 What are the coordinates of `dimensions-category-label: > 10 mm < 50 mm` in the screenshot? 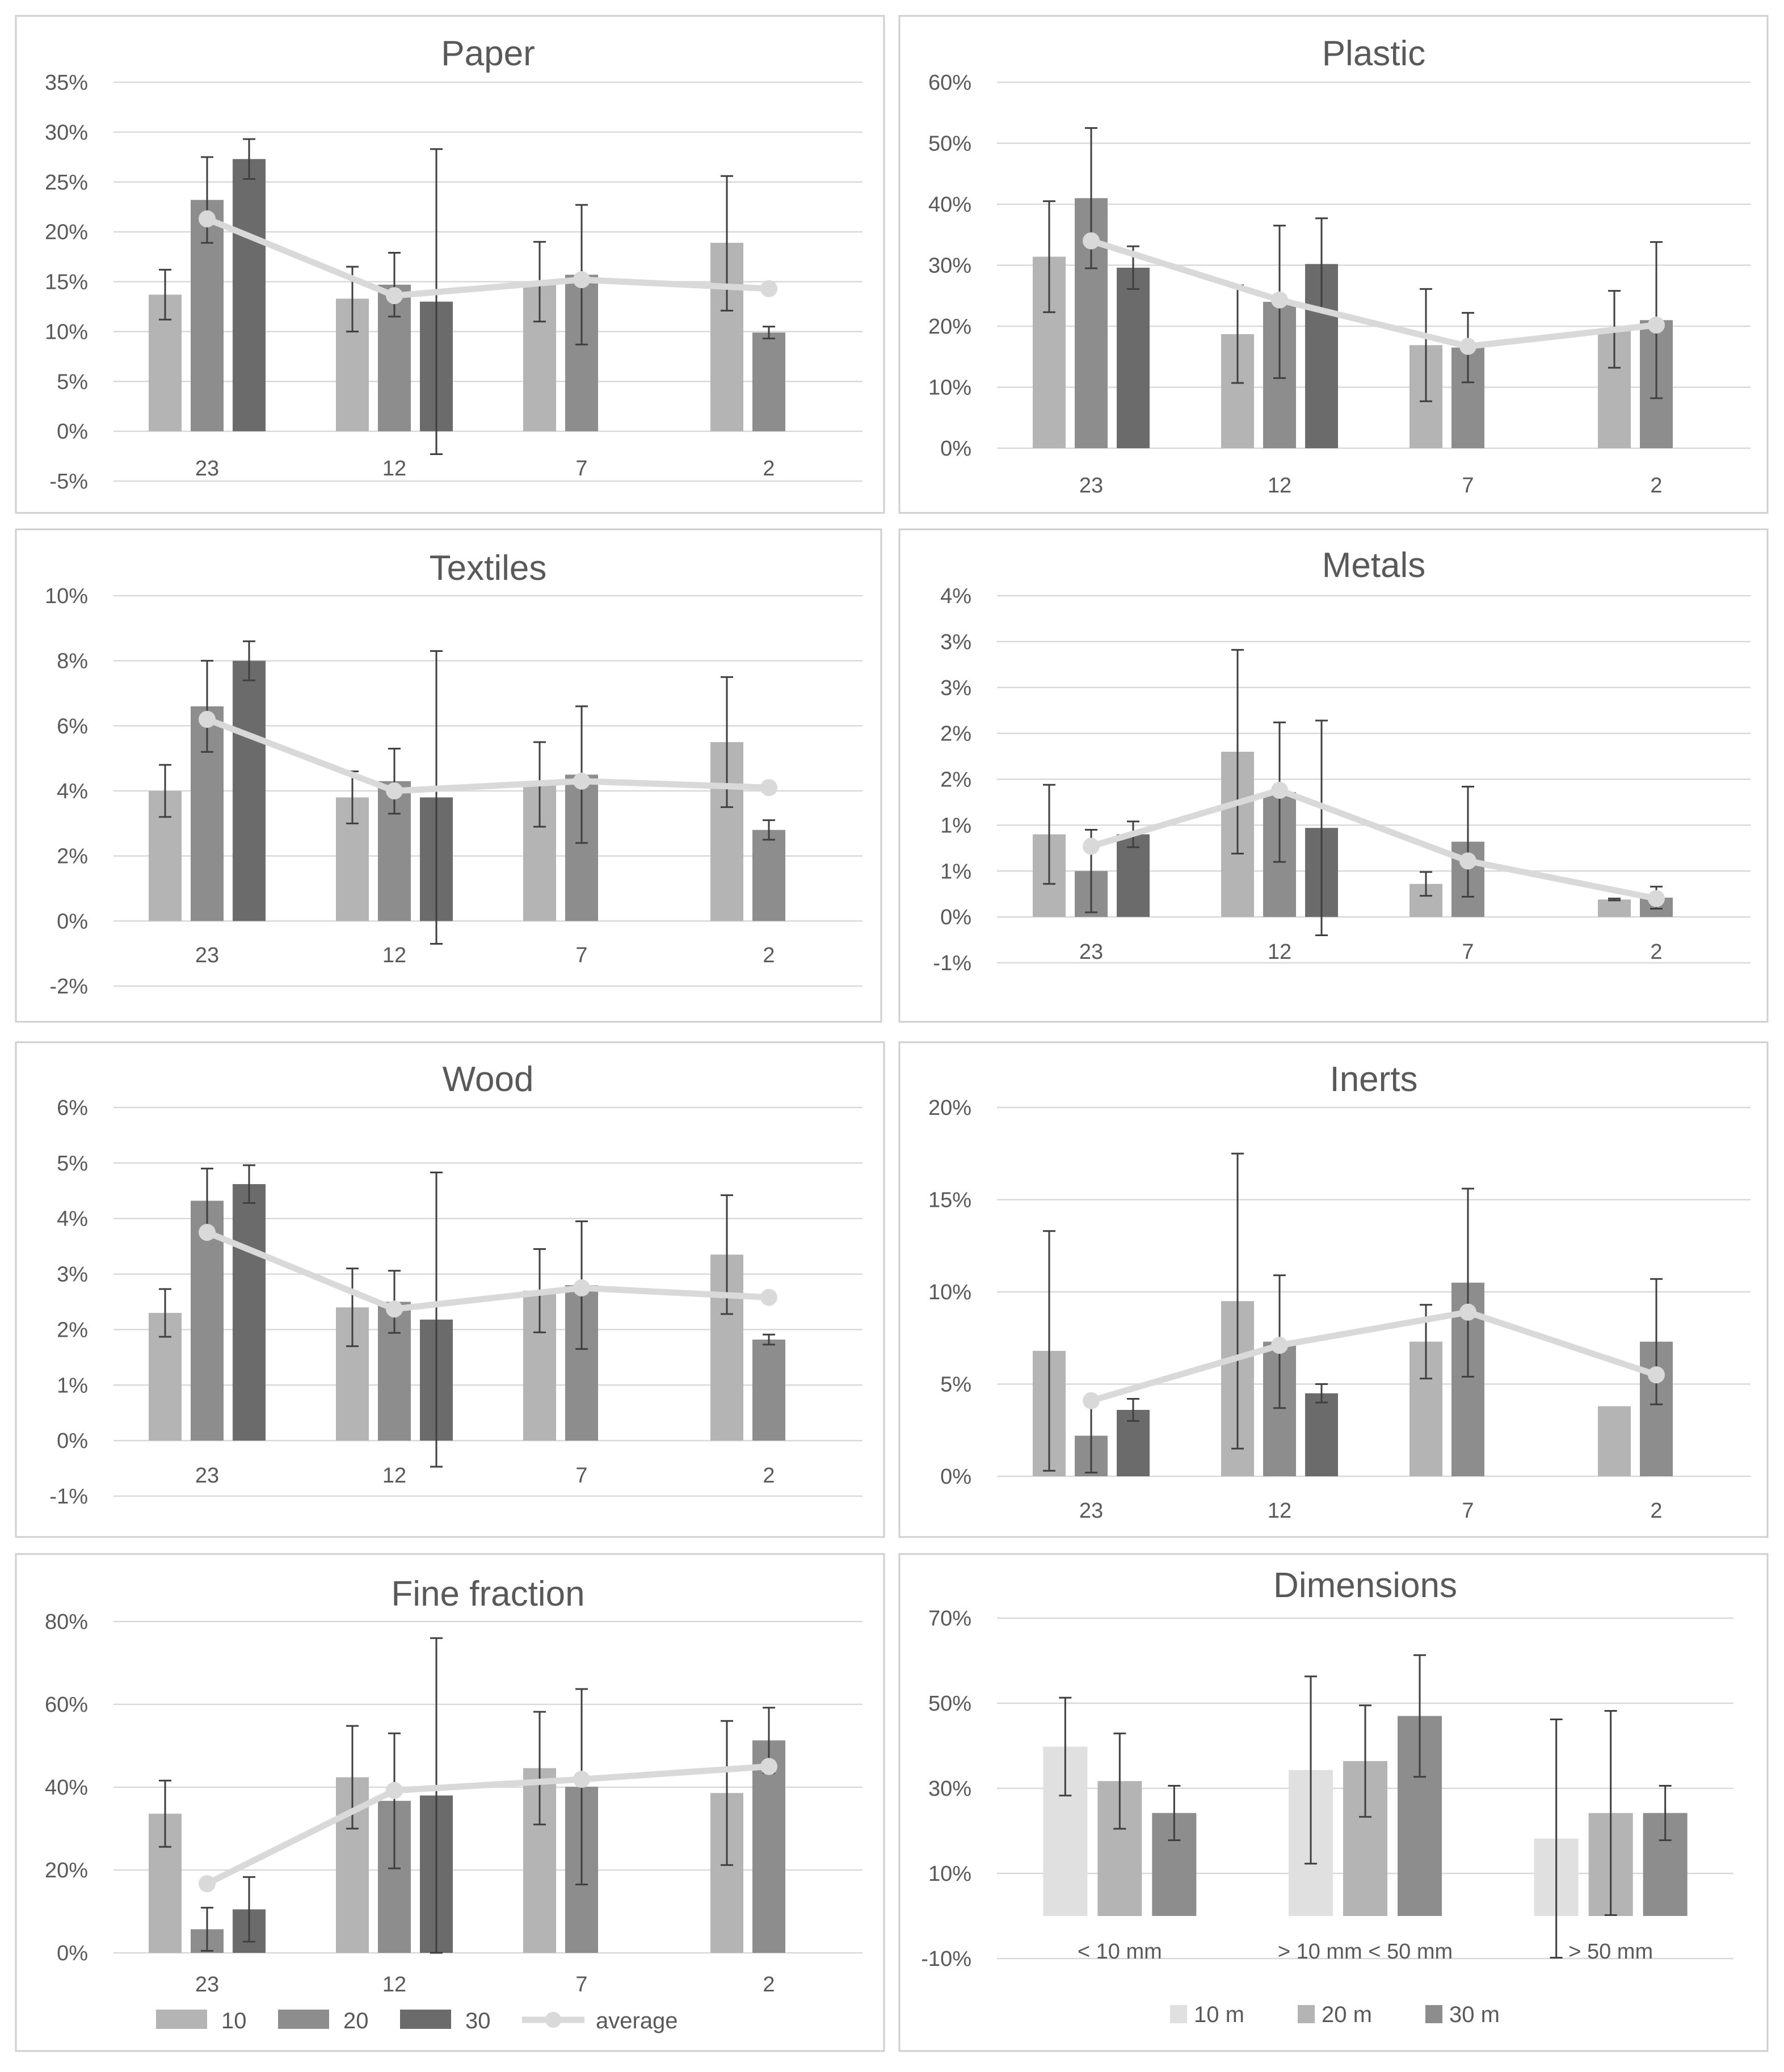 It's located at (1365, 1952).